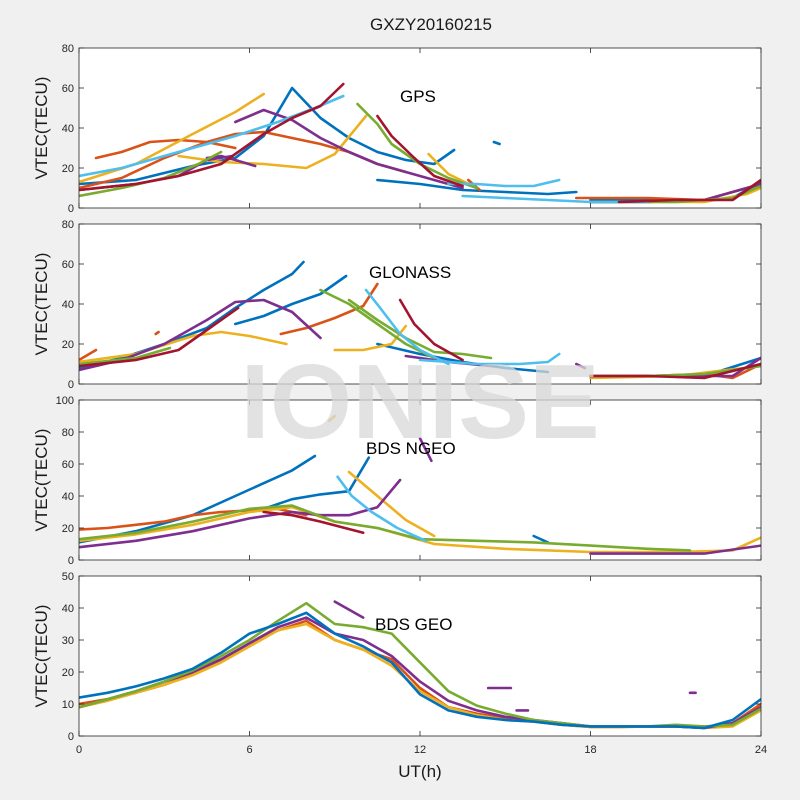 The width and height of the screenshot is (800, 800). What do you see at coordinates (420, 750) in the screenshot?
I see `x-tick-label: 12` at bounding box center [420, 750].